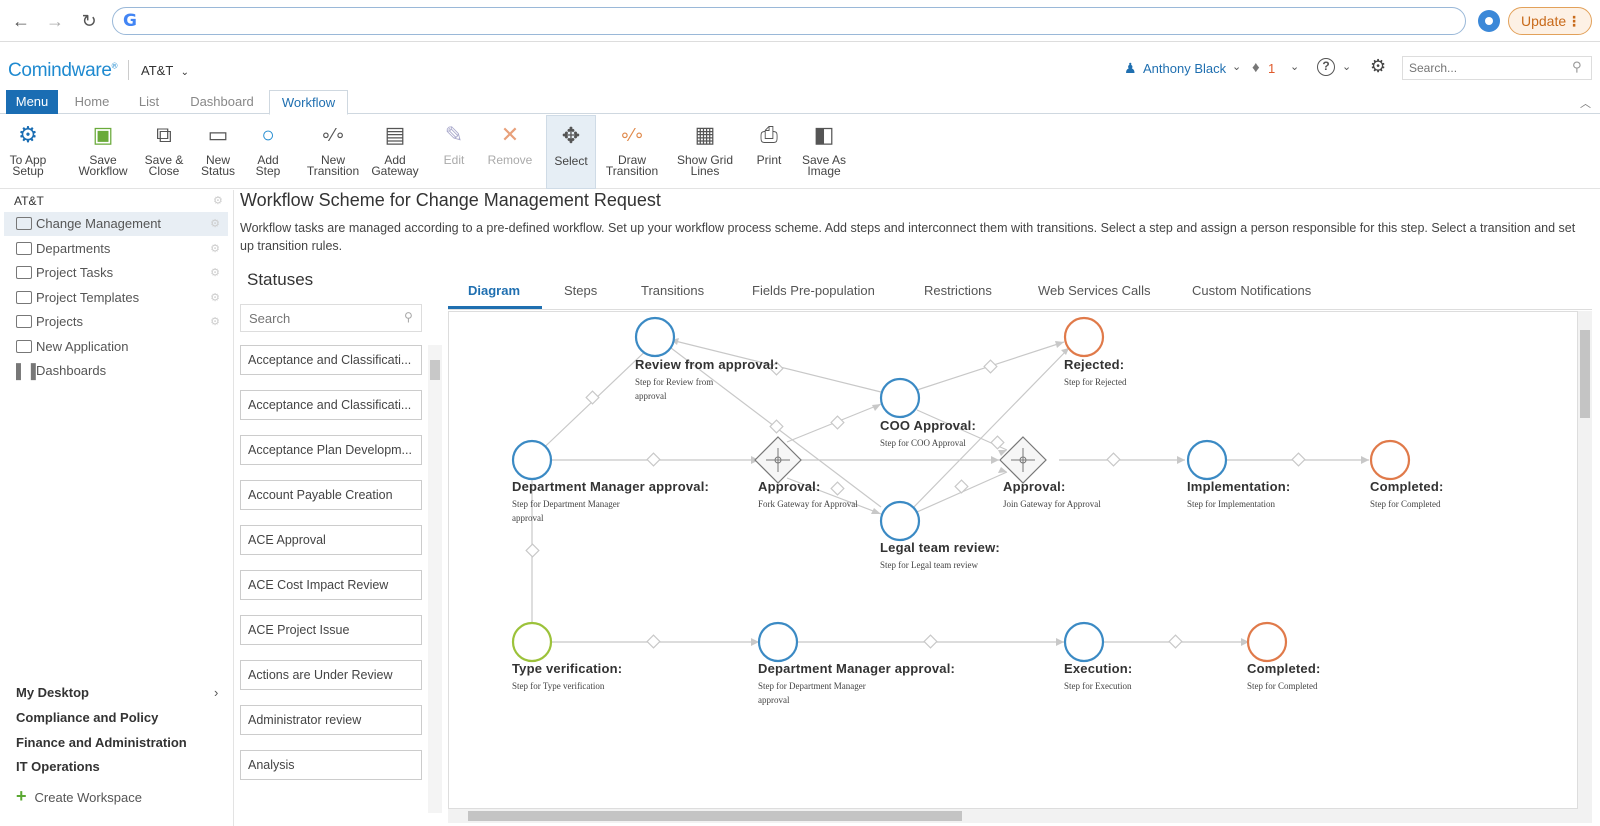 The height and width of the screenshot is (826, 1600). What do you see at coordinates (1185, 68) in the screenshot?
I see `user-menu: Anthony Black` at bounding box center [1185, 68].